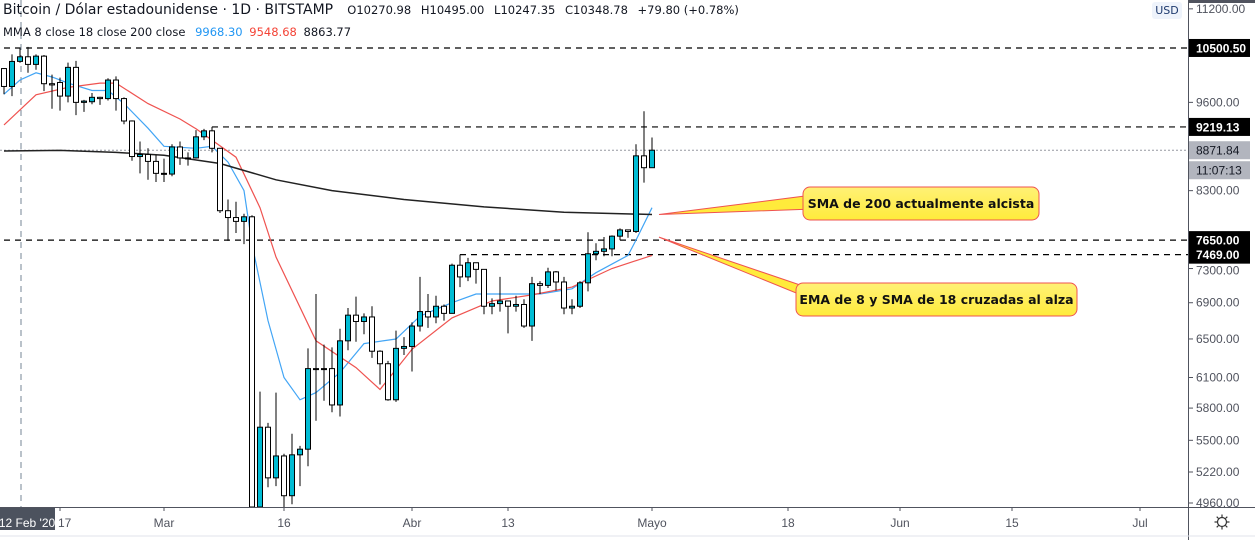  I want to click on price-axis, so click(1221, 270).